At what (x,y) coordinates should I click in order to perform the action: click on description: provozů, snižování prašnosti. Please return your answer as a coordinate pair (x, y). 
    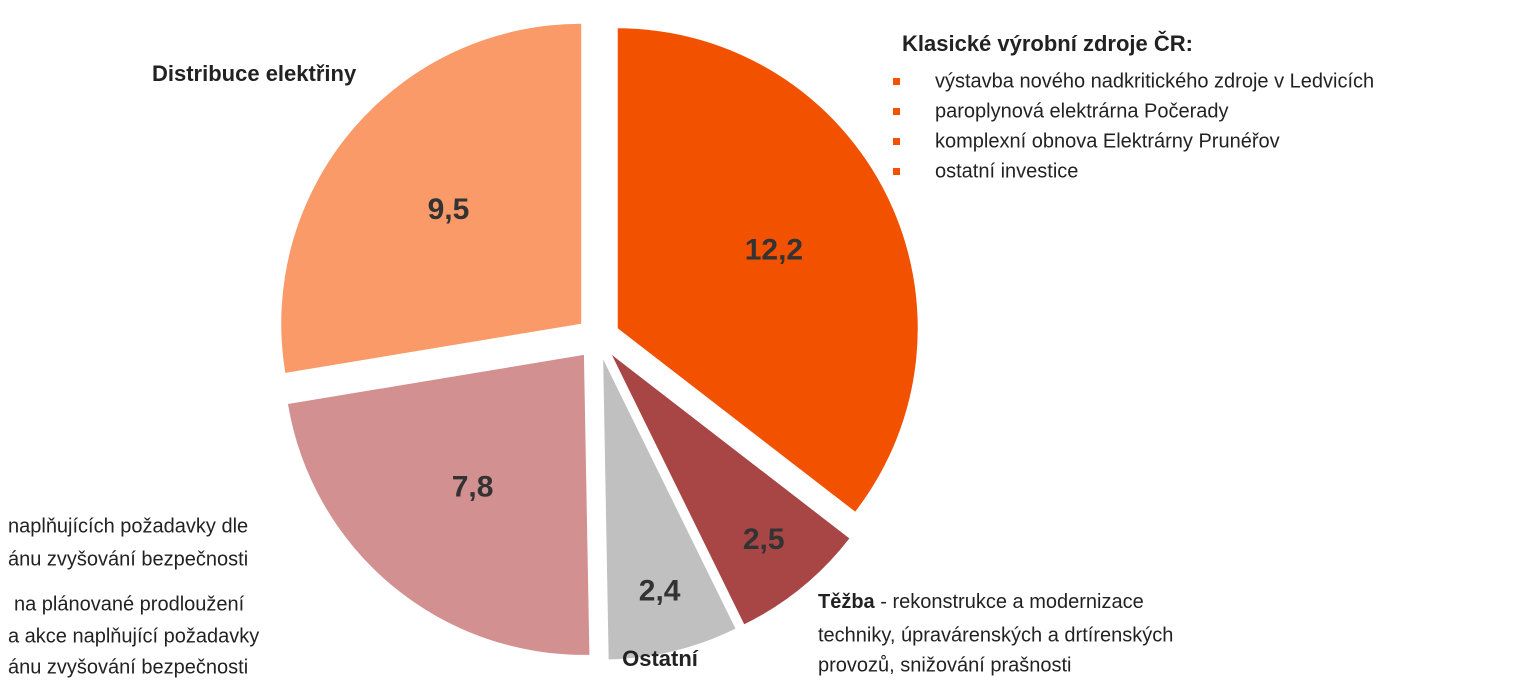
    Looking at the image, I should click on (944, 665).